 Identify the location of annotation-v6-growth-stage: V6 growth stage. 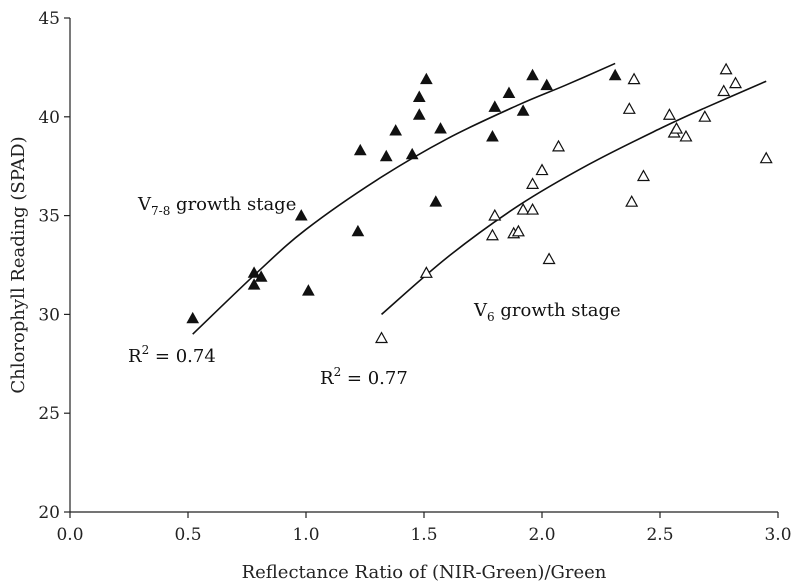
(547, 312).